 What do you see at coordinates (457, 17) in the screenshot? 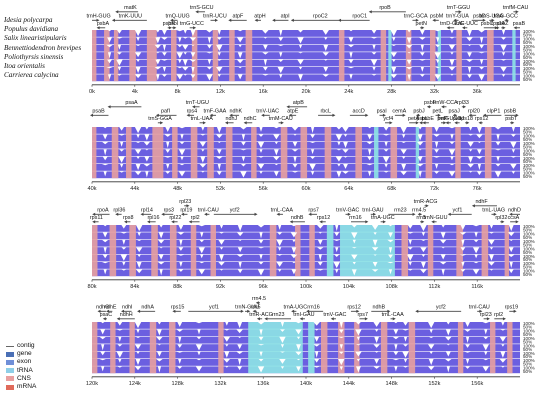
I see `gene-label: trnY-GUA` at bounding box center [457, 17].